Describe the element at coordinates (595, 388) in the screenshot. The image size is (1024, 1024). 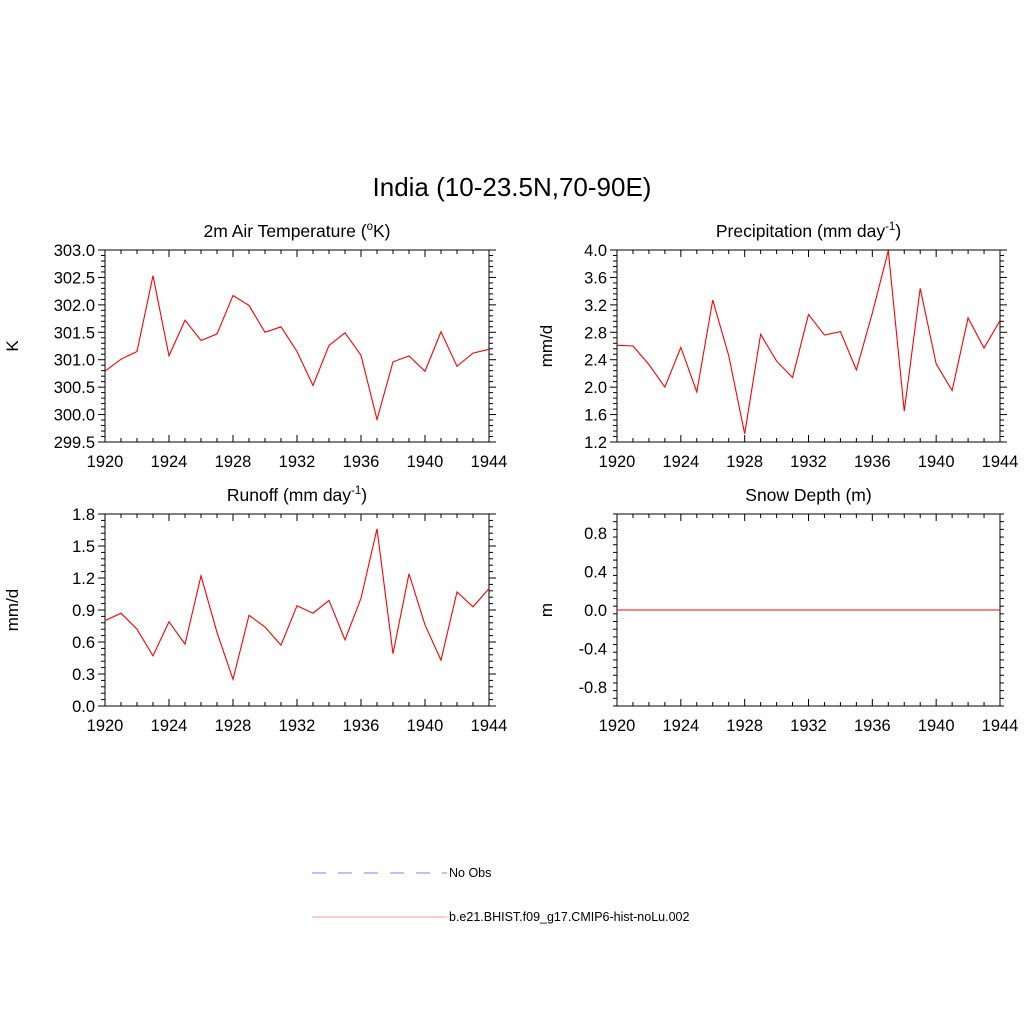
I see `y-tick-label: 2.0` at that location.